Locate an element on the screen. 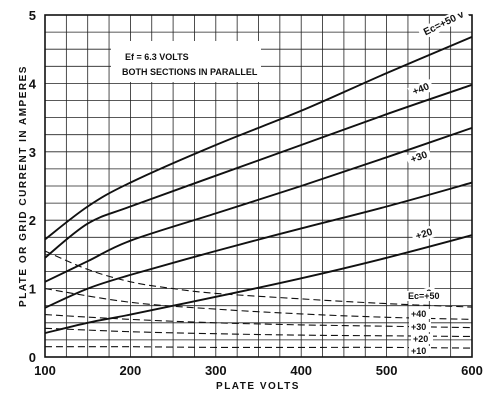 The width and height of the screenshot is (492, 393). grid-curve-label: +10 is located at coordinates (418, 351).